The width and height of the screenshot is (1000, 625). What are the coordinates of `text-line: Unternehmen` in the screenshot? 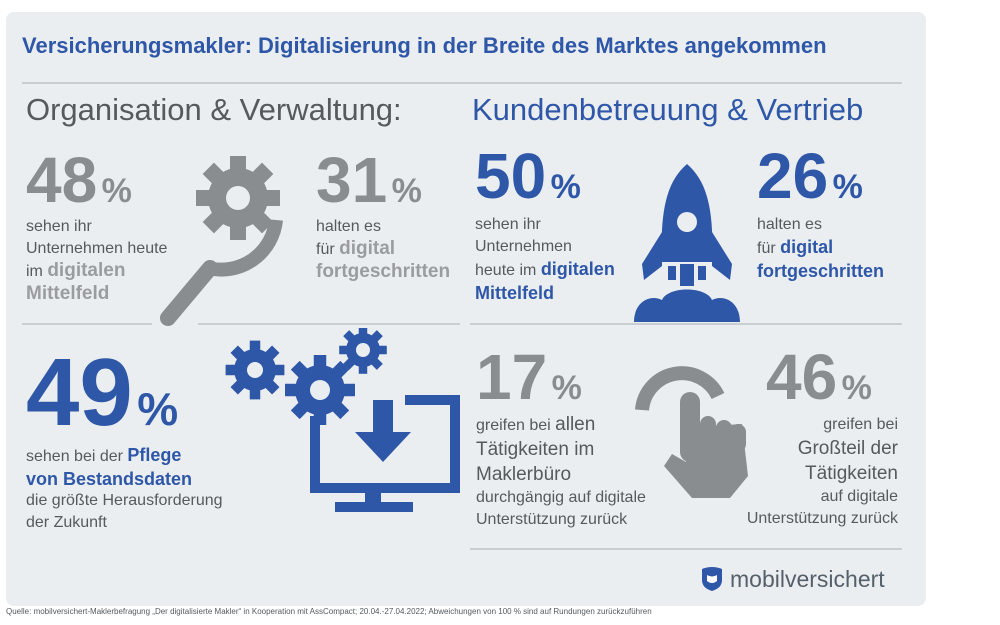 It's located at (523, 246).